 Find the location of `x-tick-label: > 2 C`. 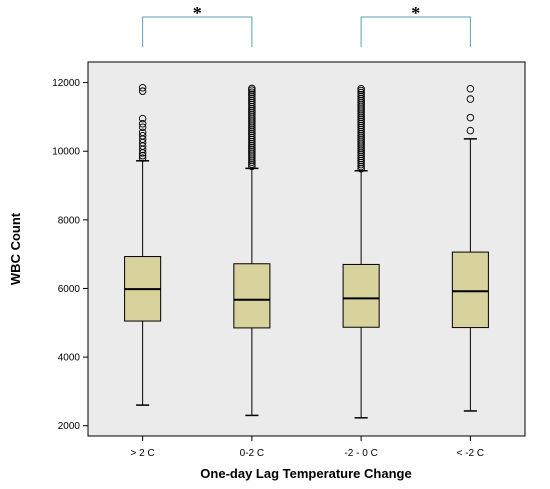

x-tick-label: > 2 C is located at coordinates (143, 453).